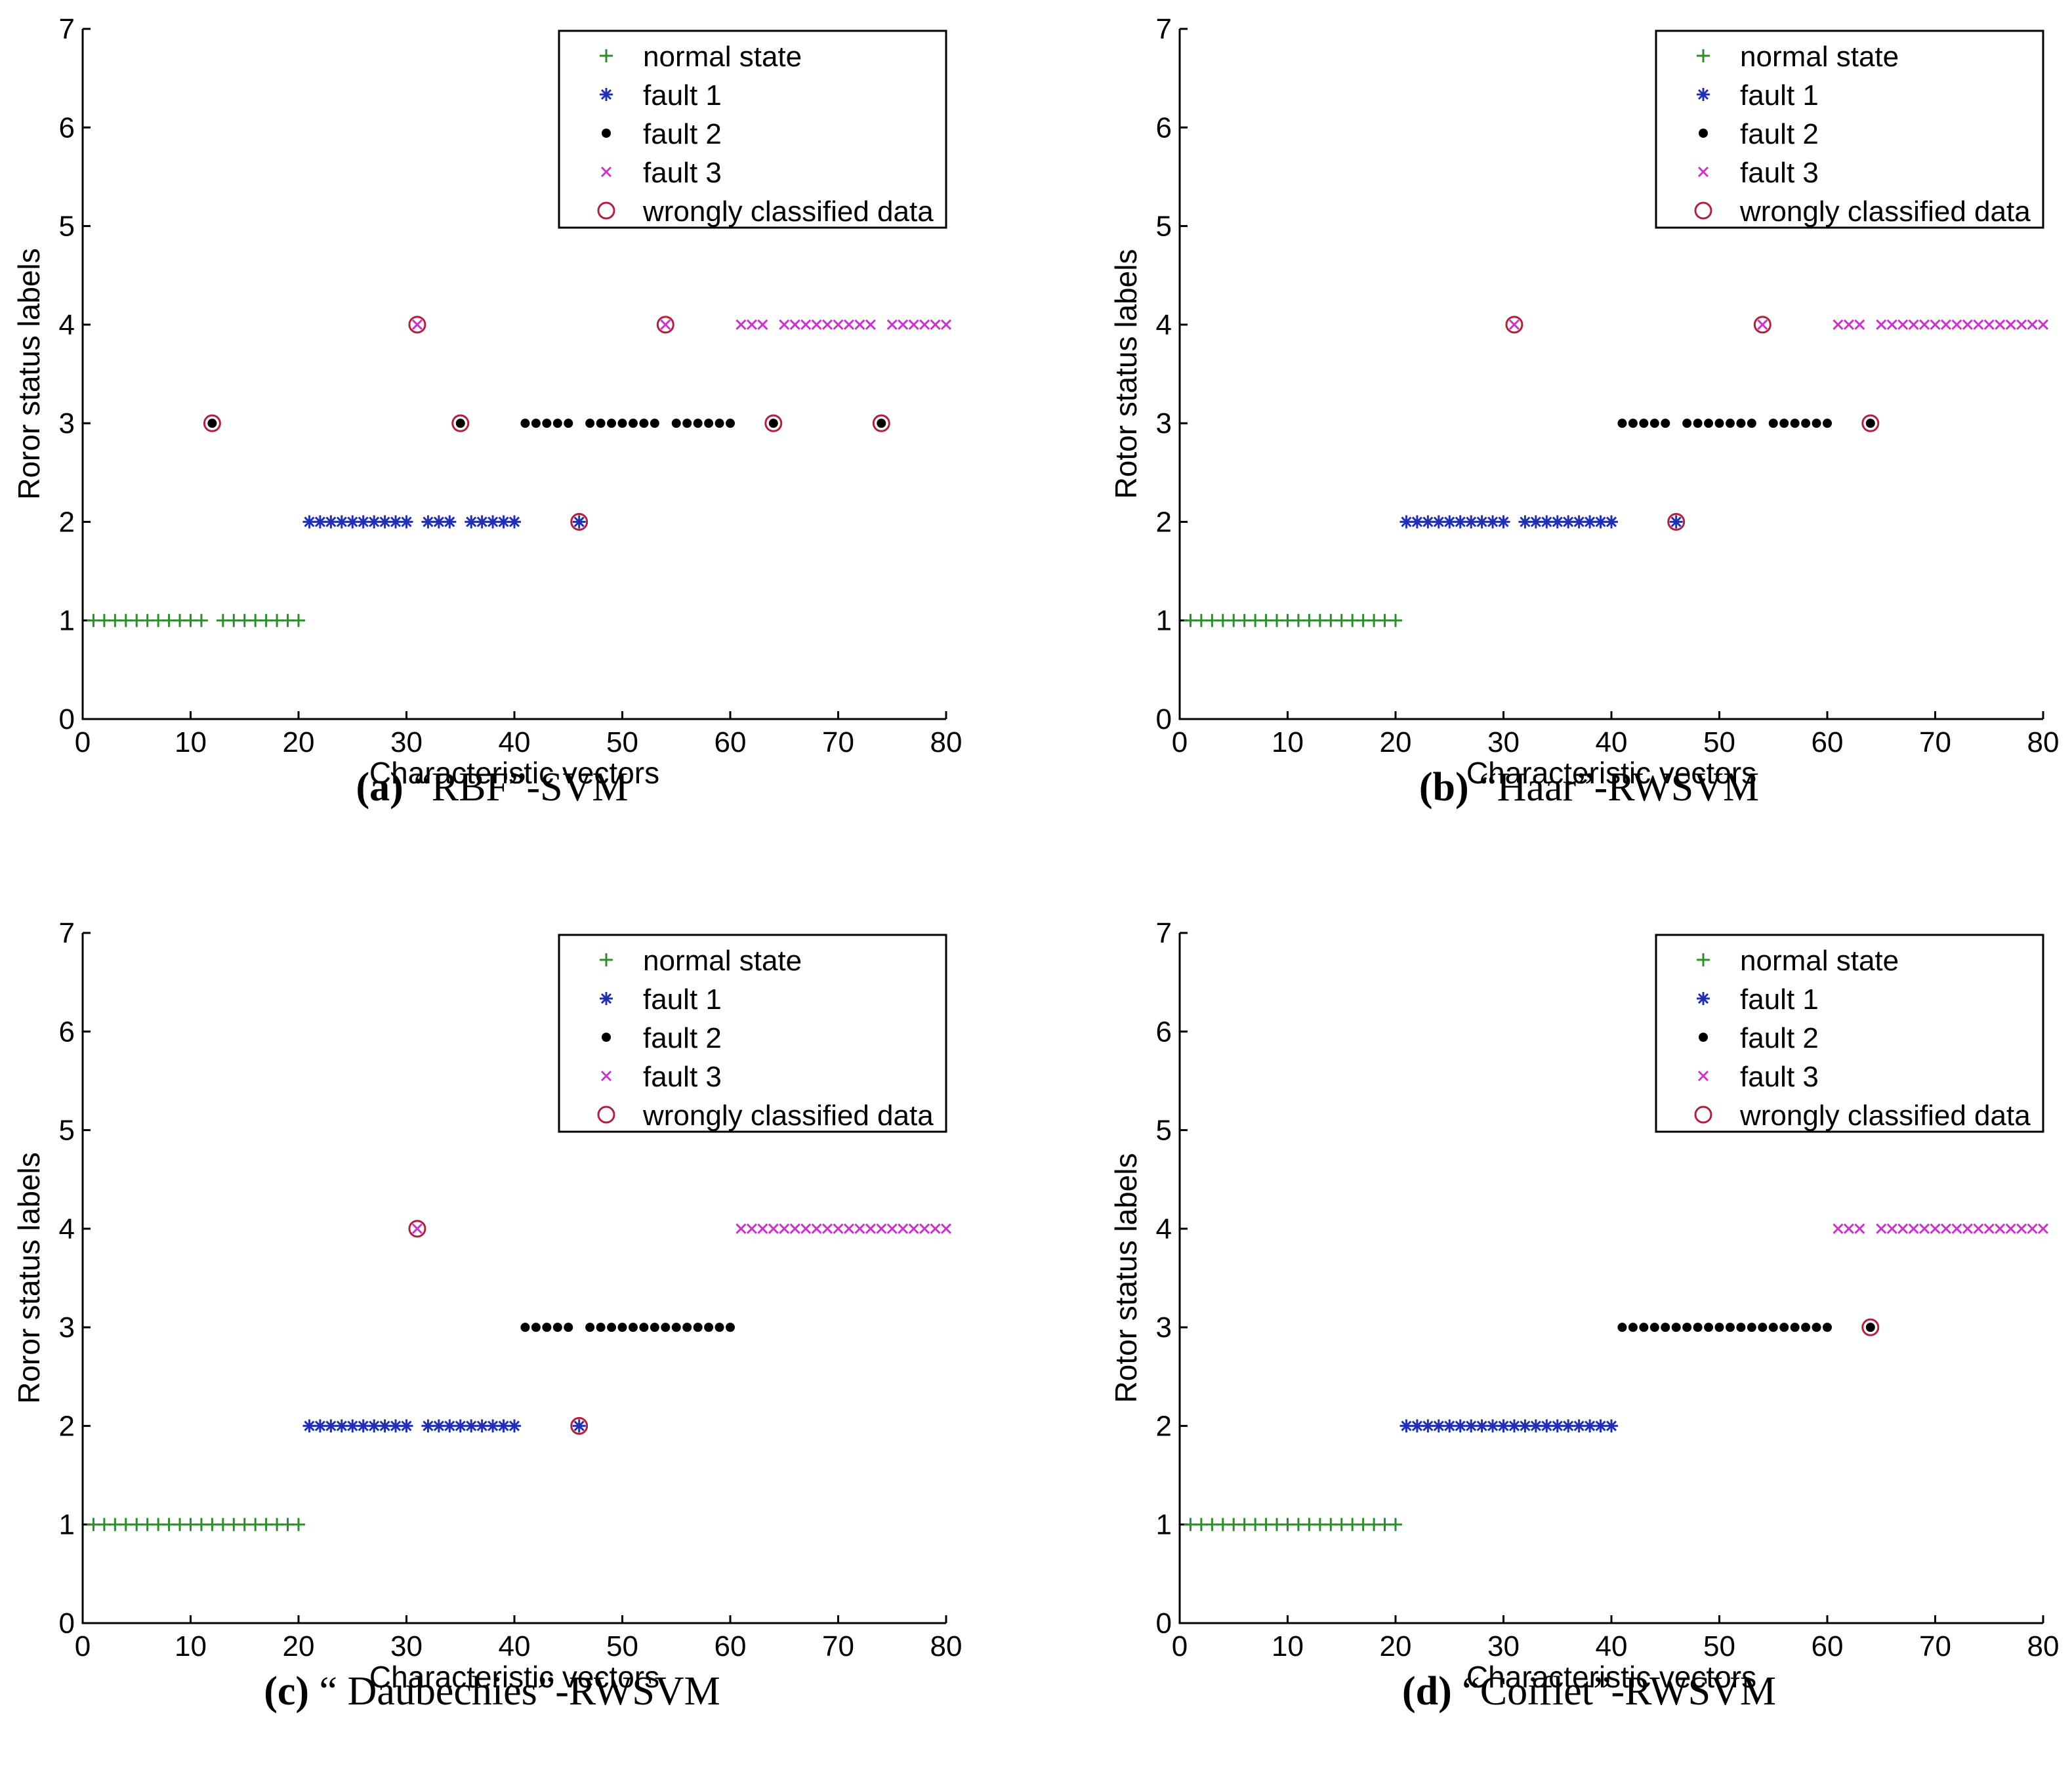 The image size is (2072, 1774). I want to click on caption-title: “RBF”-SVM, so click(516, 787).